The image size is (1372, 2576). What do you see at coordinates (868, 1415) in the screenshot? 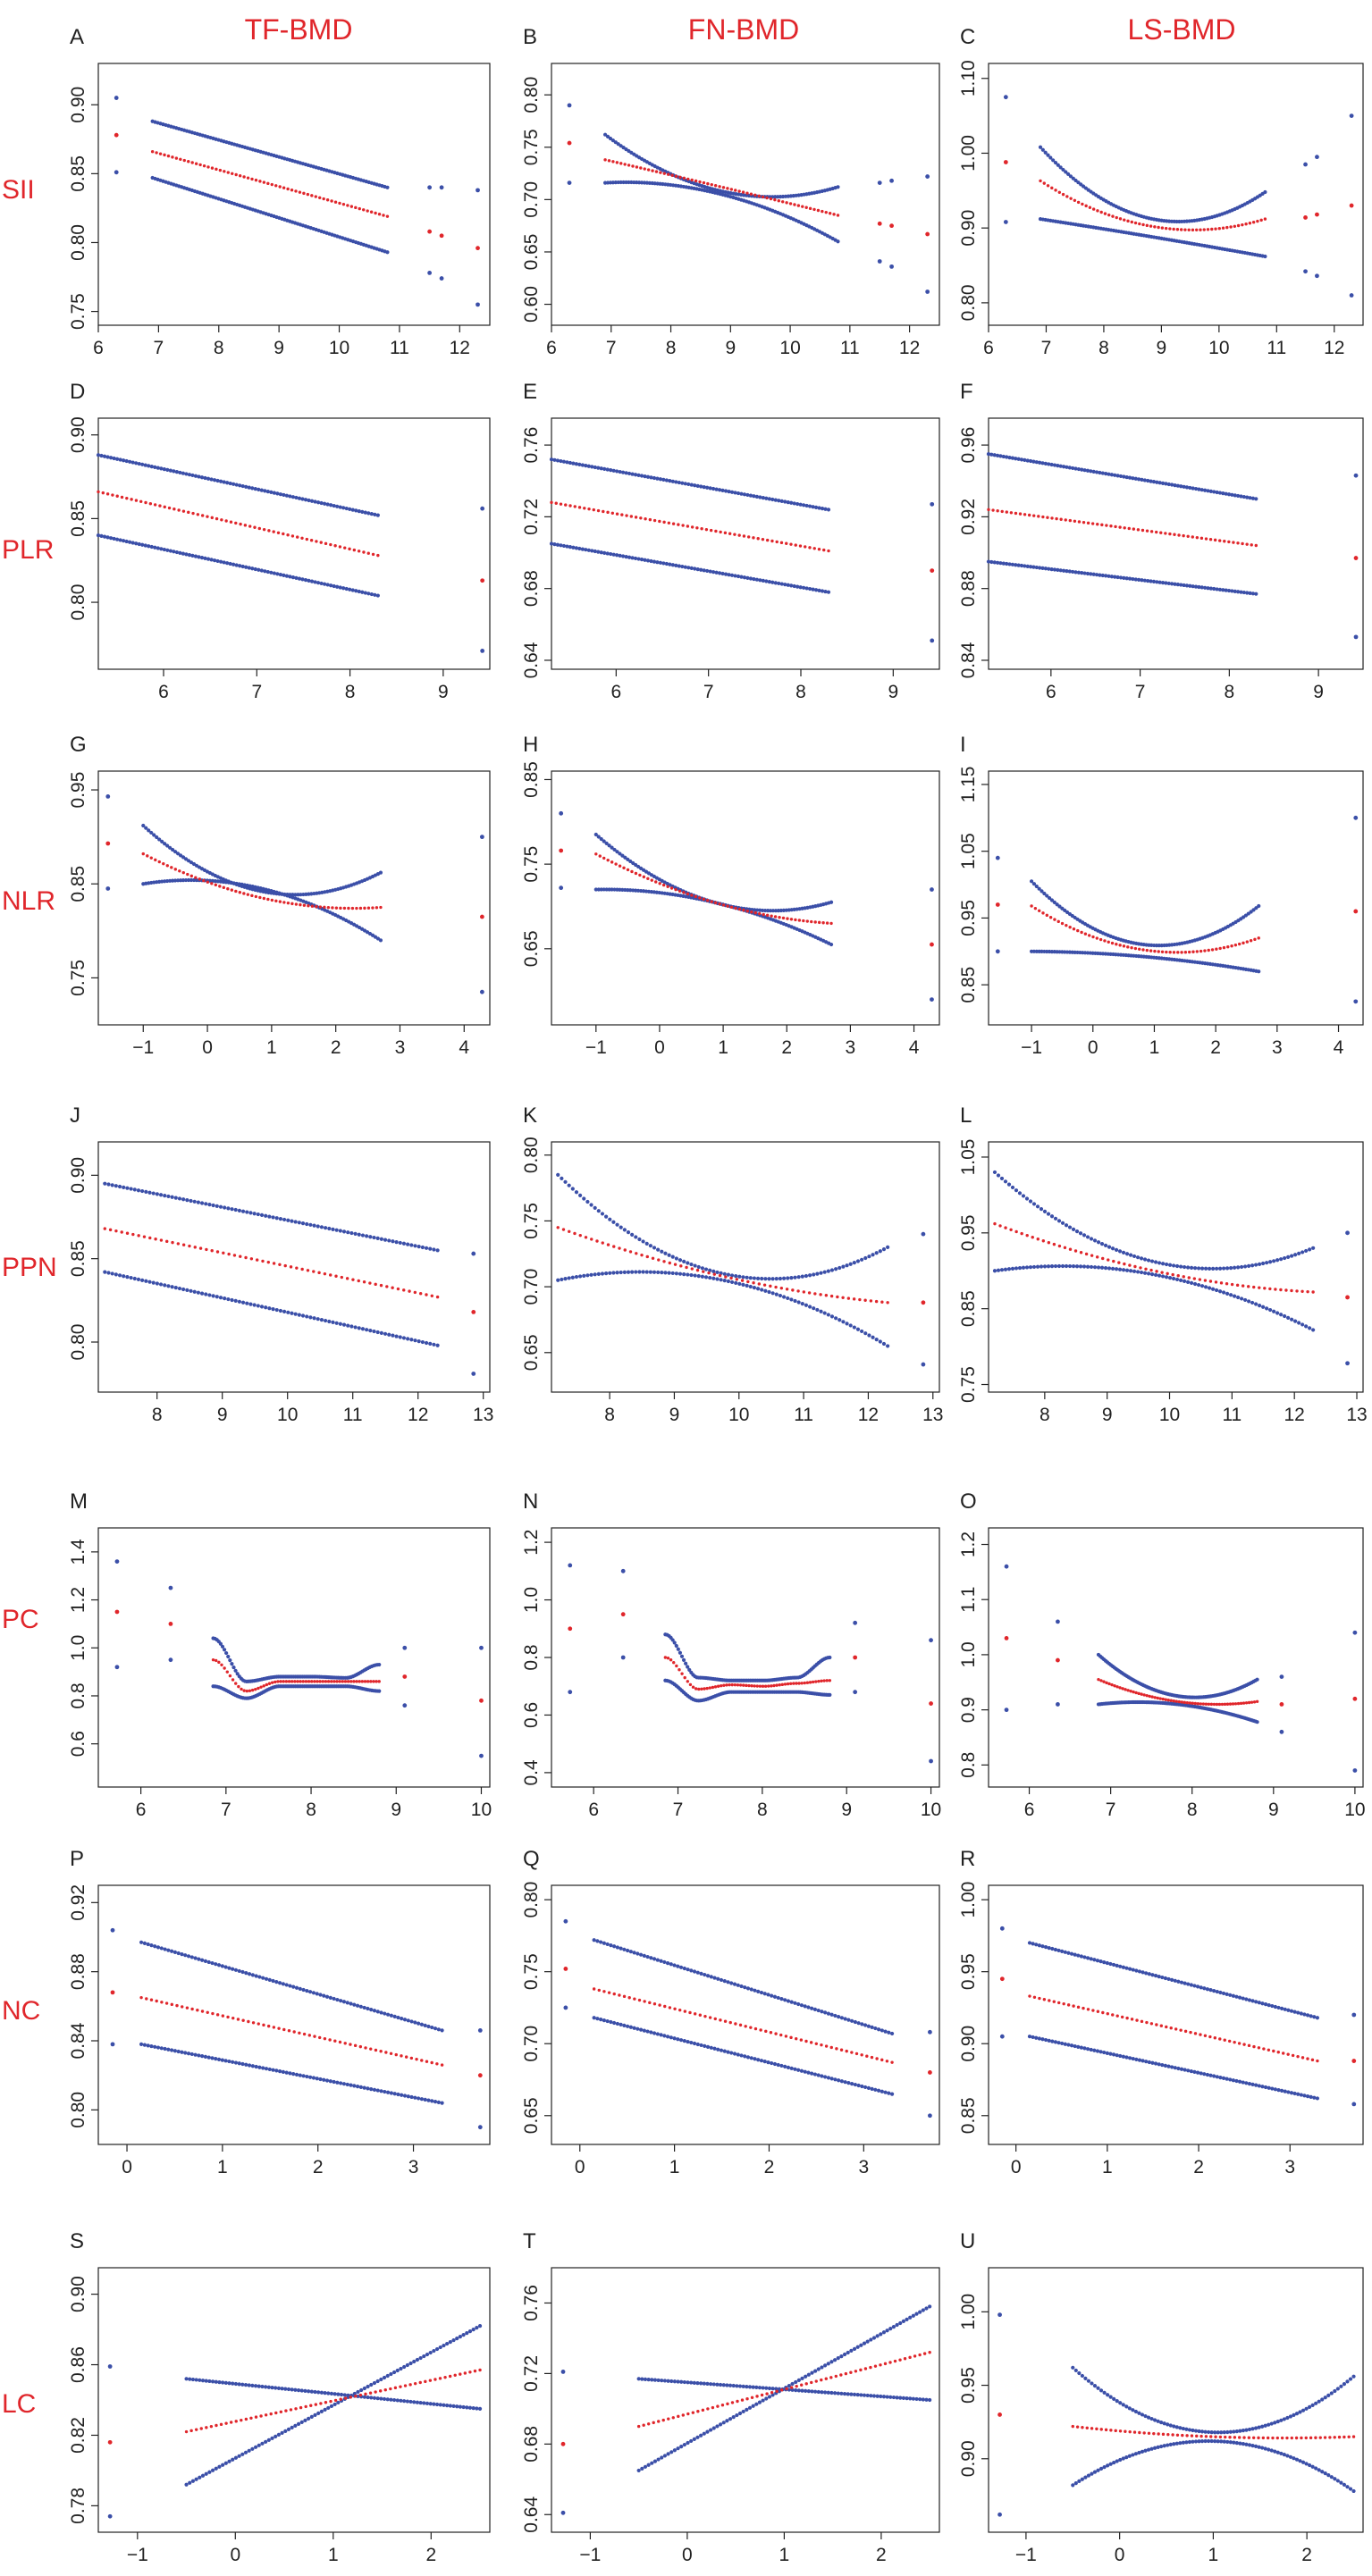
I see `x-tick-label-k: 12` at bounding box center [868, 1415].